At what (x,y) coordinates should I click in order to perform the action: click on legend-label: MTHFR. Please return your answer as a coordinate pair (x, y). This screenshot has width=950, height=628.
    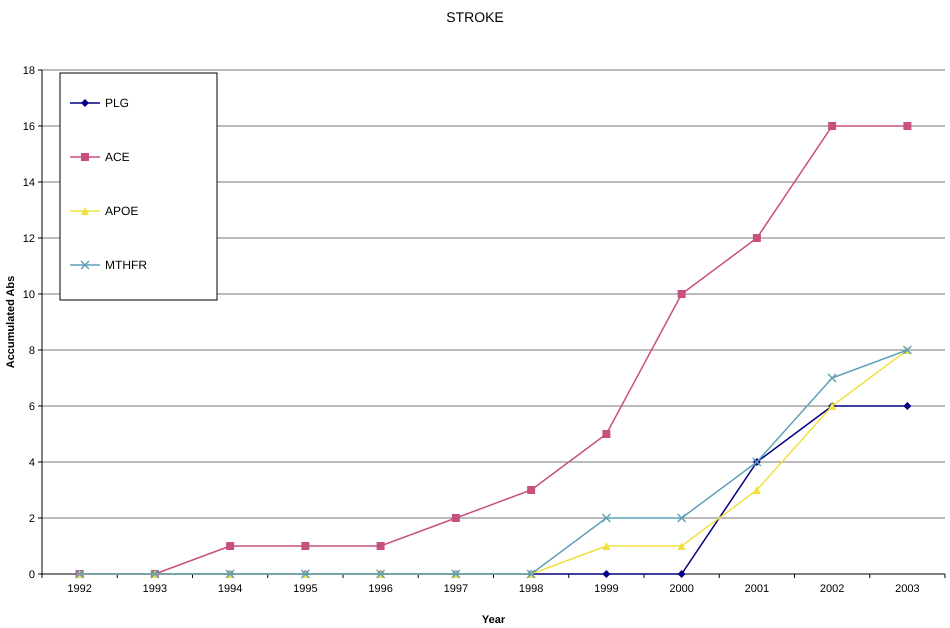
    Looking at the image, I should click on (126, 265).